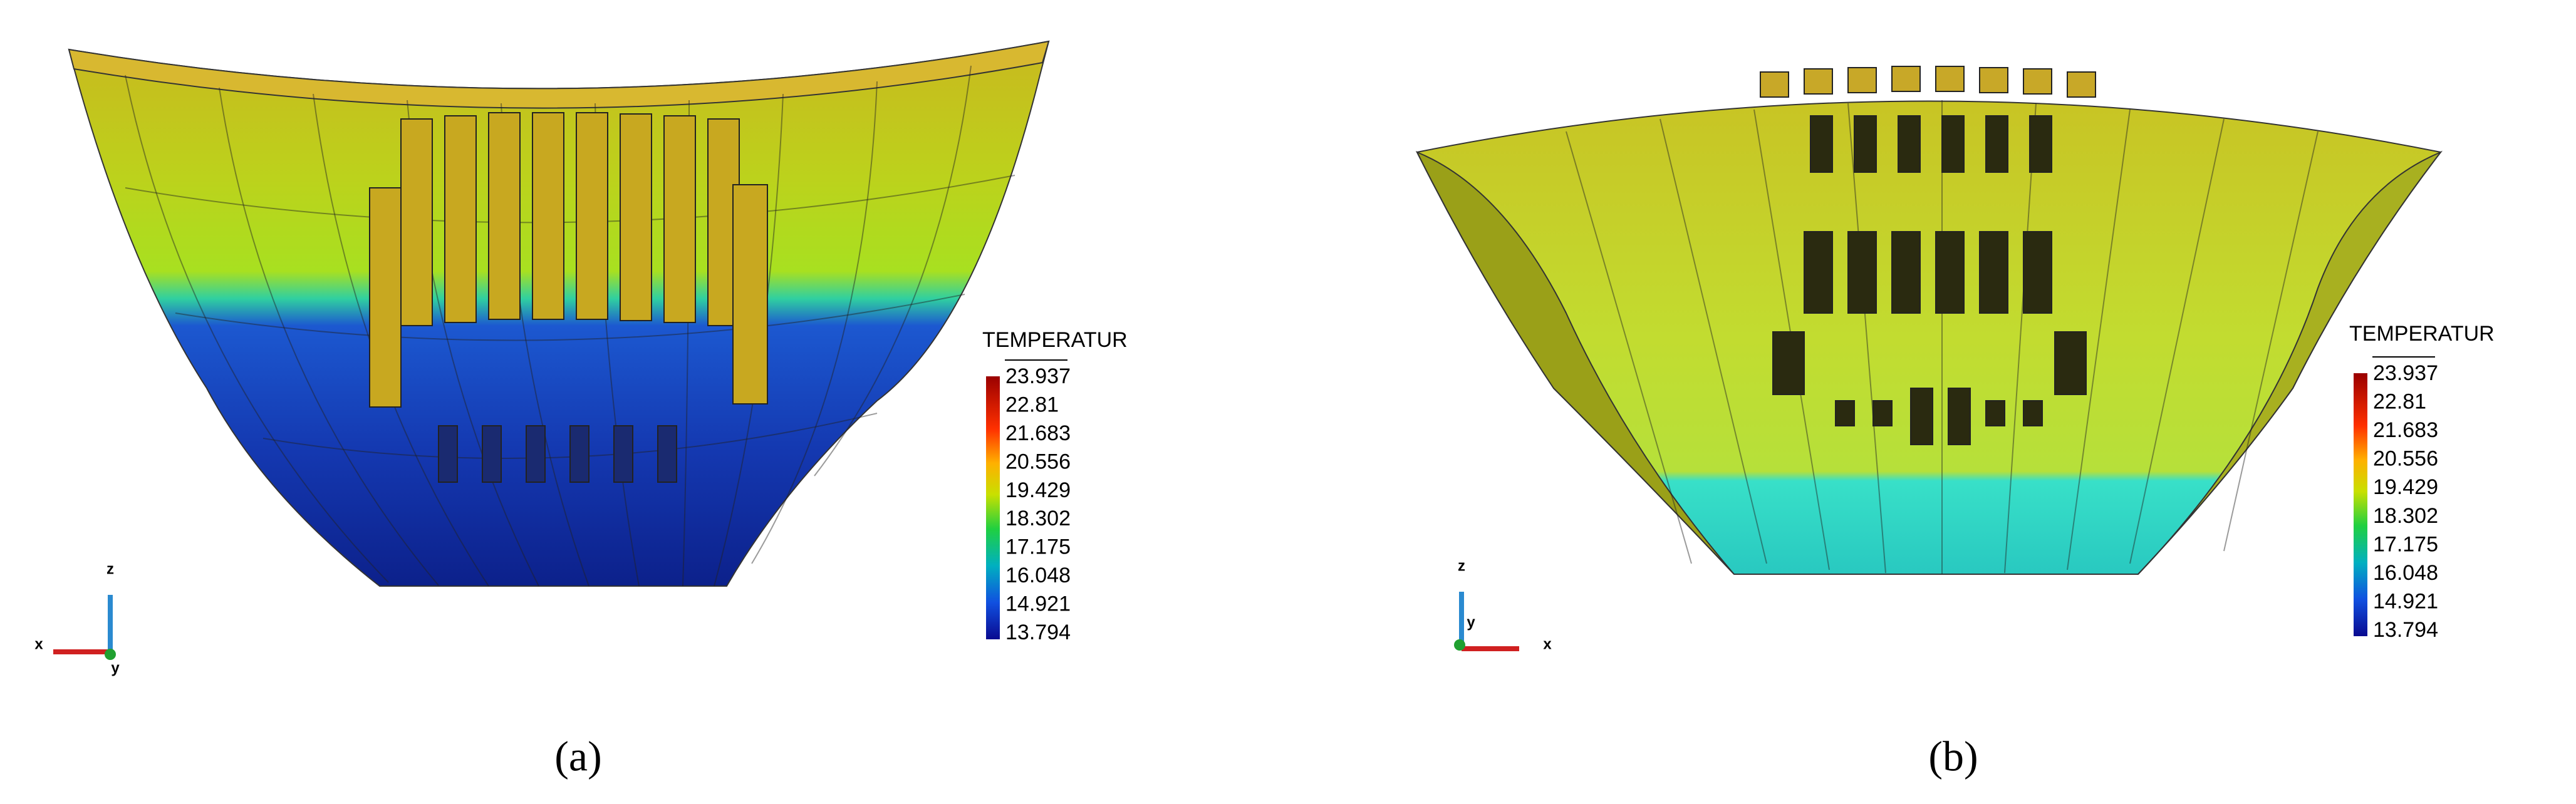  What do you see at coordinates (1503, 604) in the screenshot?
I see `axis-triad: z y x` at bounding box center [1503, 604].